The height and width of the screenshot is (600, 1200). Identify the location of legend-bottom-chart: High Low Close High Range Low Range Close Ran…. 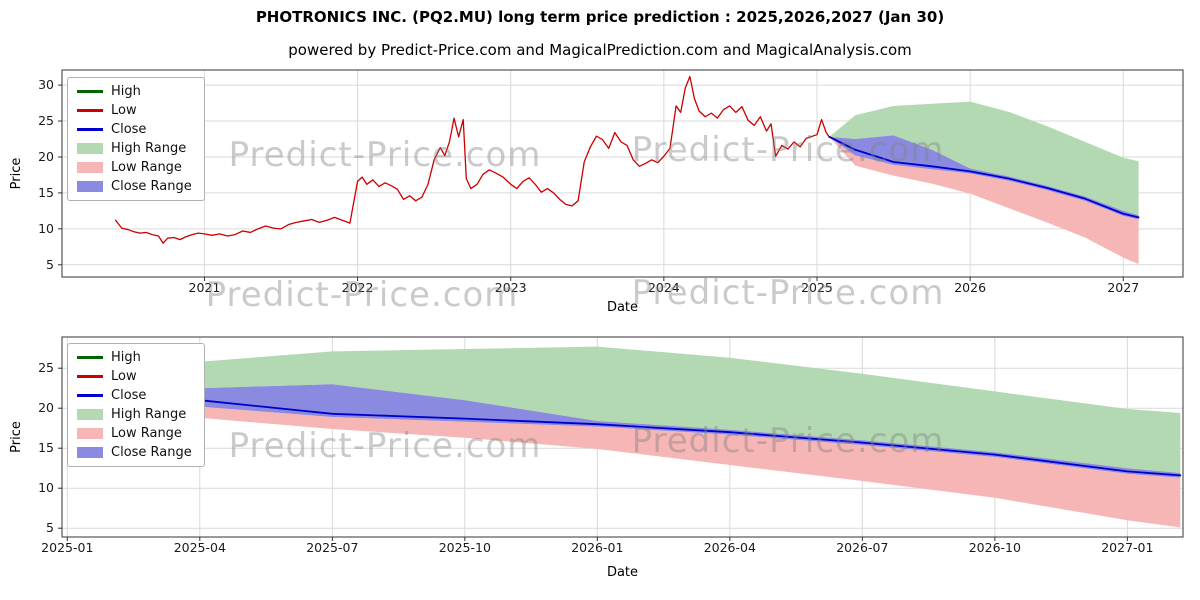
(136, 405).